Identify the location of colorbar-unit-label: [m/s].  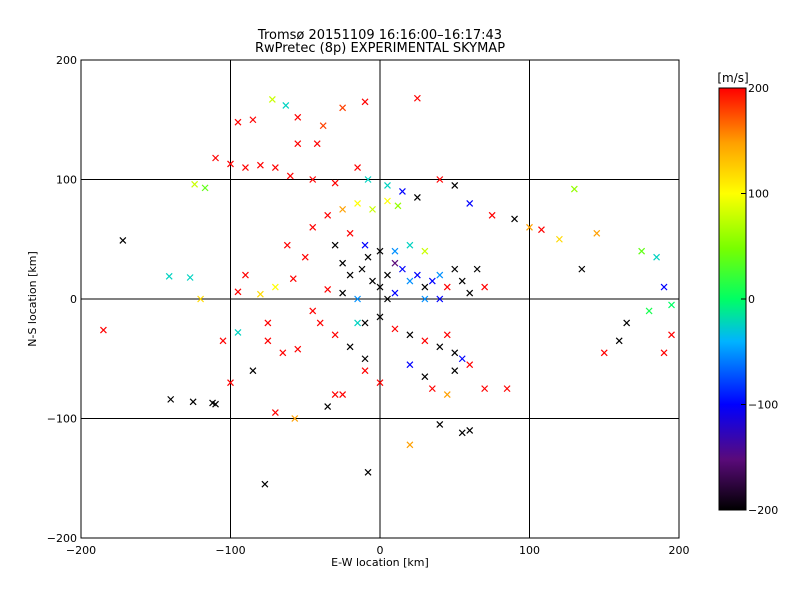
(732, 78).